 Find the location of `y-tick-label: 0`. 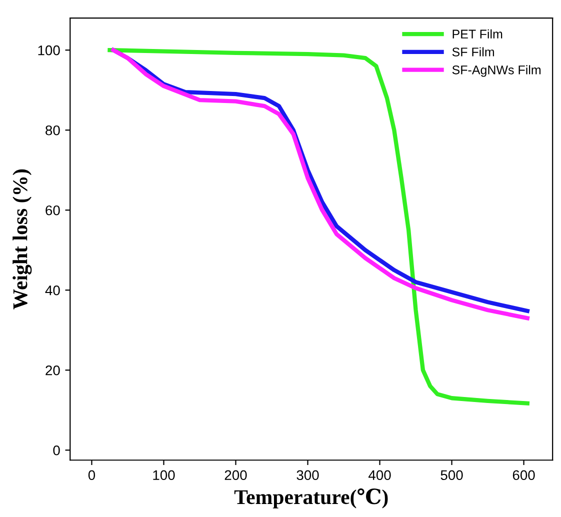

y-tick-label: 0 is located at coordinates (56, 450).